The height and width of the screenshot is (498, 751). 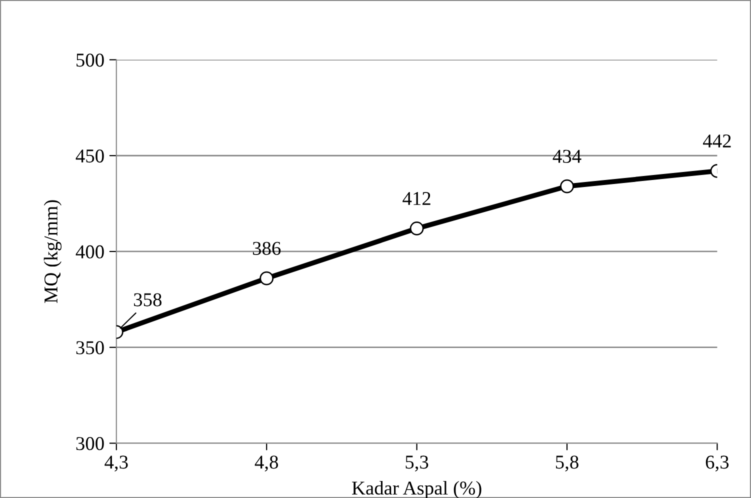 What do you see at coordinates (717, 141) in the screenshot?
I see `data-label: 442` at bounding box center [717, 141].